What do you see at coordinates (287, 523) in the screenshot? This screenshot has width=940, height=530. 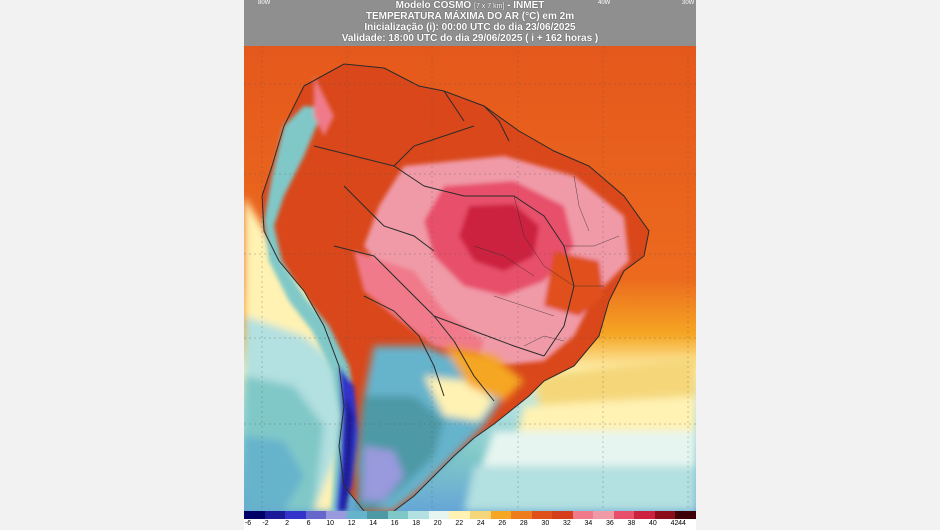 I see `colorbar-label: 2` at bounding box center [287, 523].